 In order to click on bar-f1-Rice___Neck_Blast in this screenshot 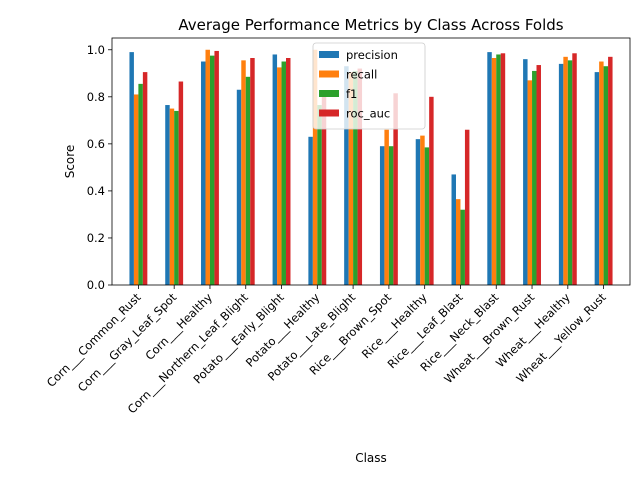, I will do `click(498, 169)`.